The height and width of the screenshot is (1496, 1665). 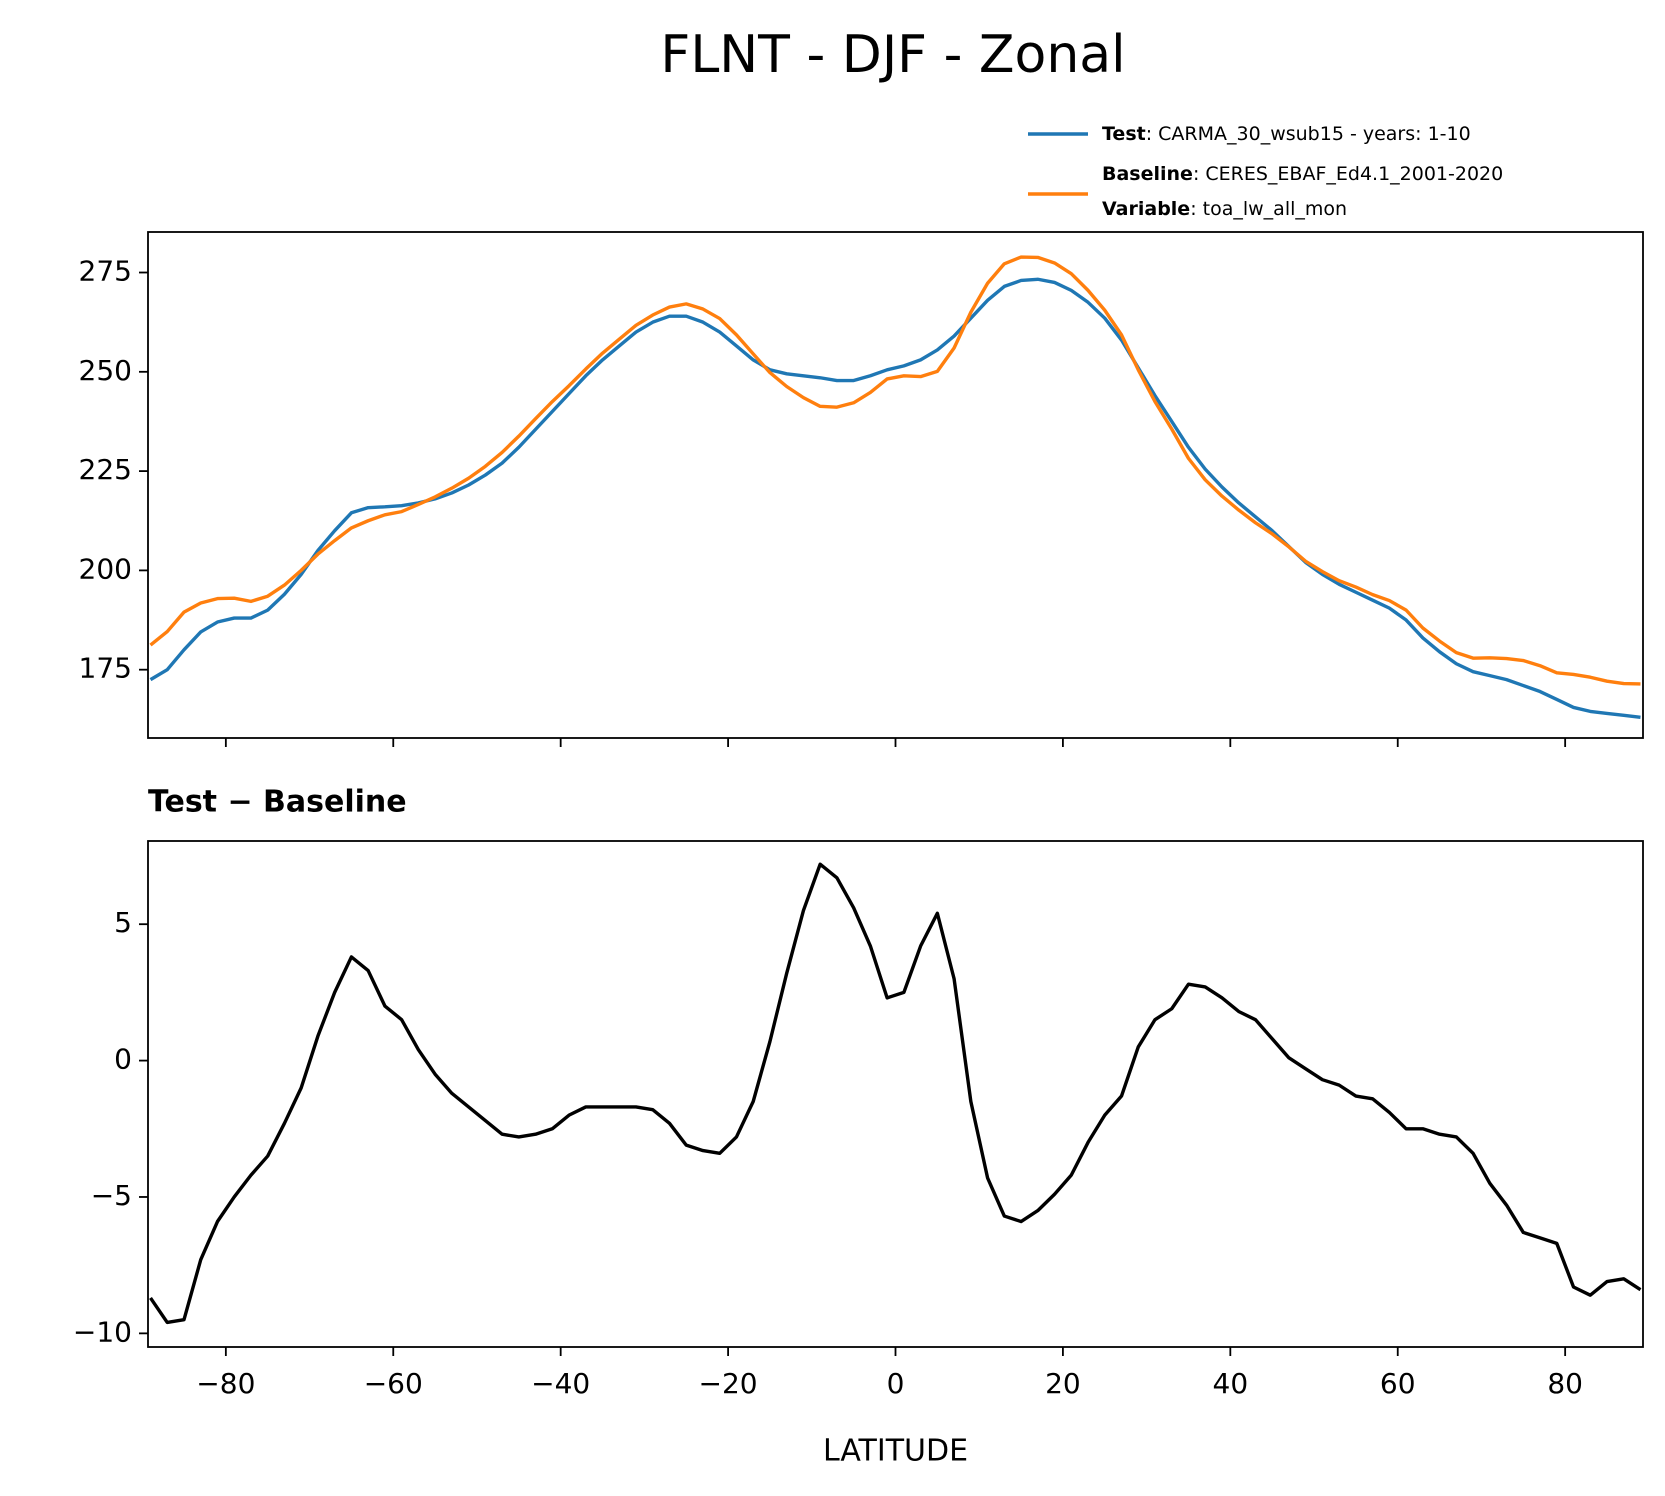 I want to click on legend-name: Baseline, so click(x=1147, y=174).